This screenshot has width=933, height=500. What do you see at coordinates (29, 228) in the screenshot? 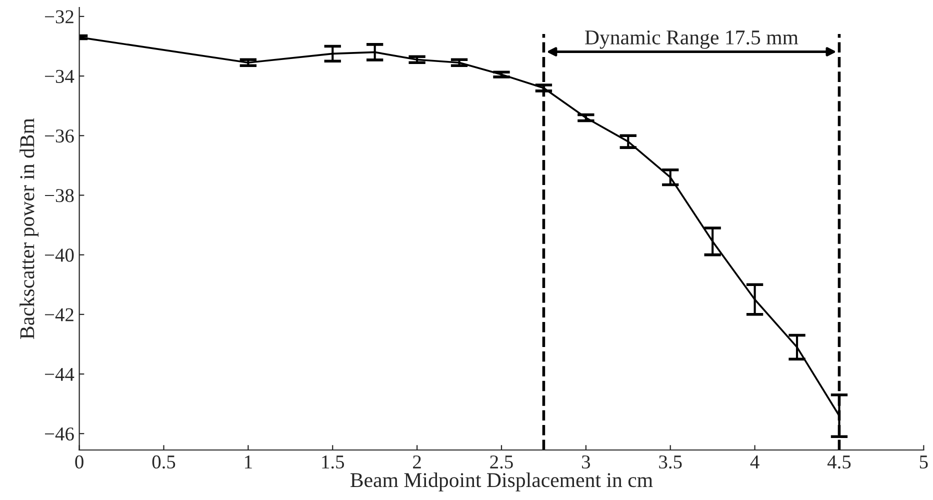
I see `y-axis-title: Backscatter power in dBm` at bounding box center [29, 228].